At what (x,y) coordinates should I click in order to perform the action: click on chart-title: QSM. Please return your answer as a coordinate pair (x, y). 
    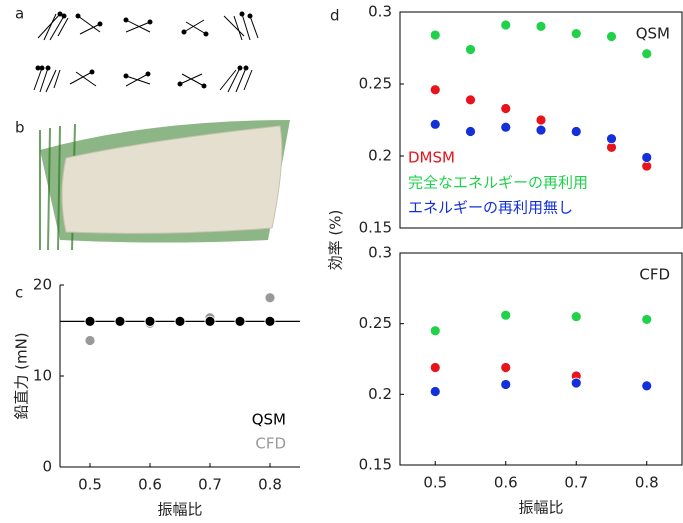
    Looking at the image, I should click on (653, 34).